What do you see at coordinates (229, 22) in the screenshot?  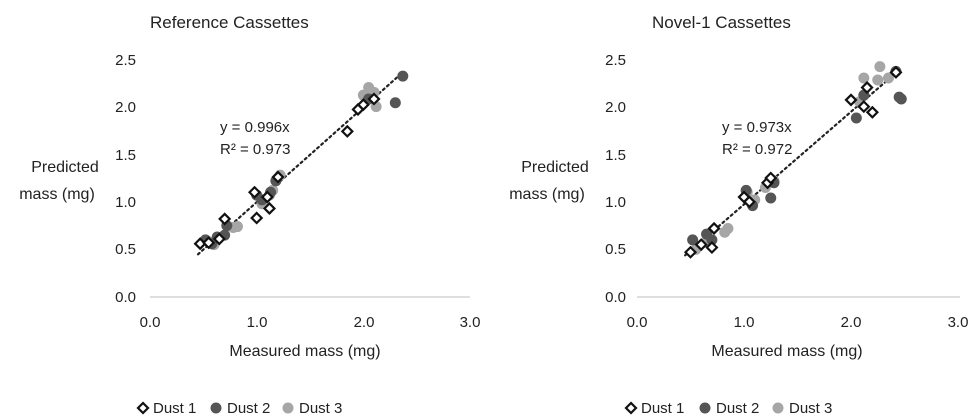 I see `chart-title: Reference Cassettes` at bounding box center [229, 22].